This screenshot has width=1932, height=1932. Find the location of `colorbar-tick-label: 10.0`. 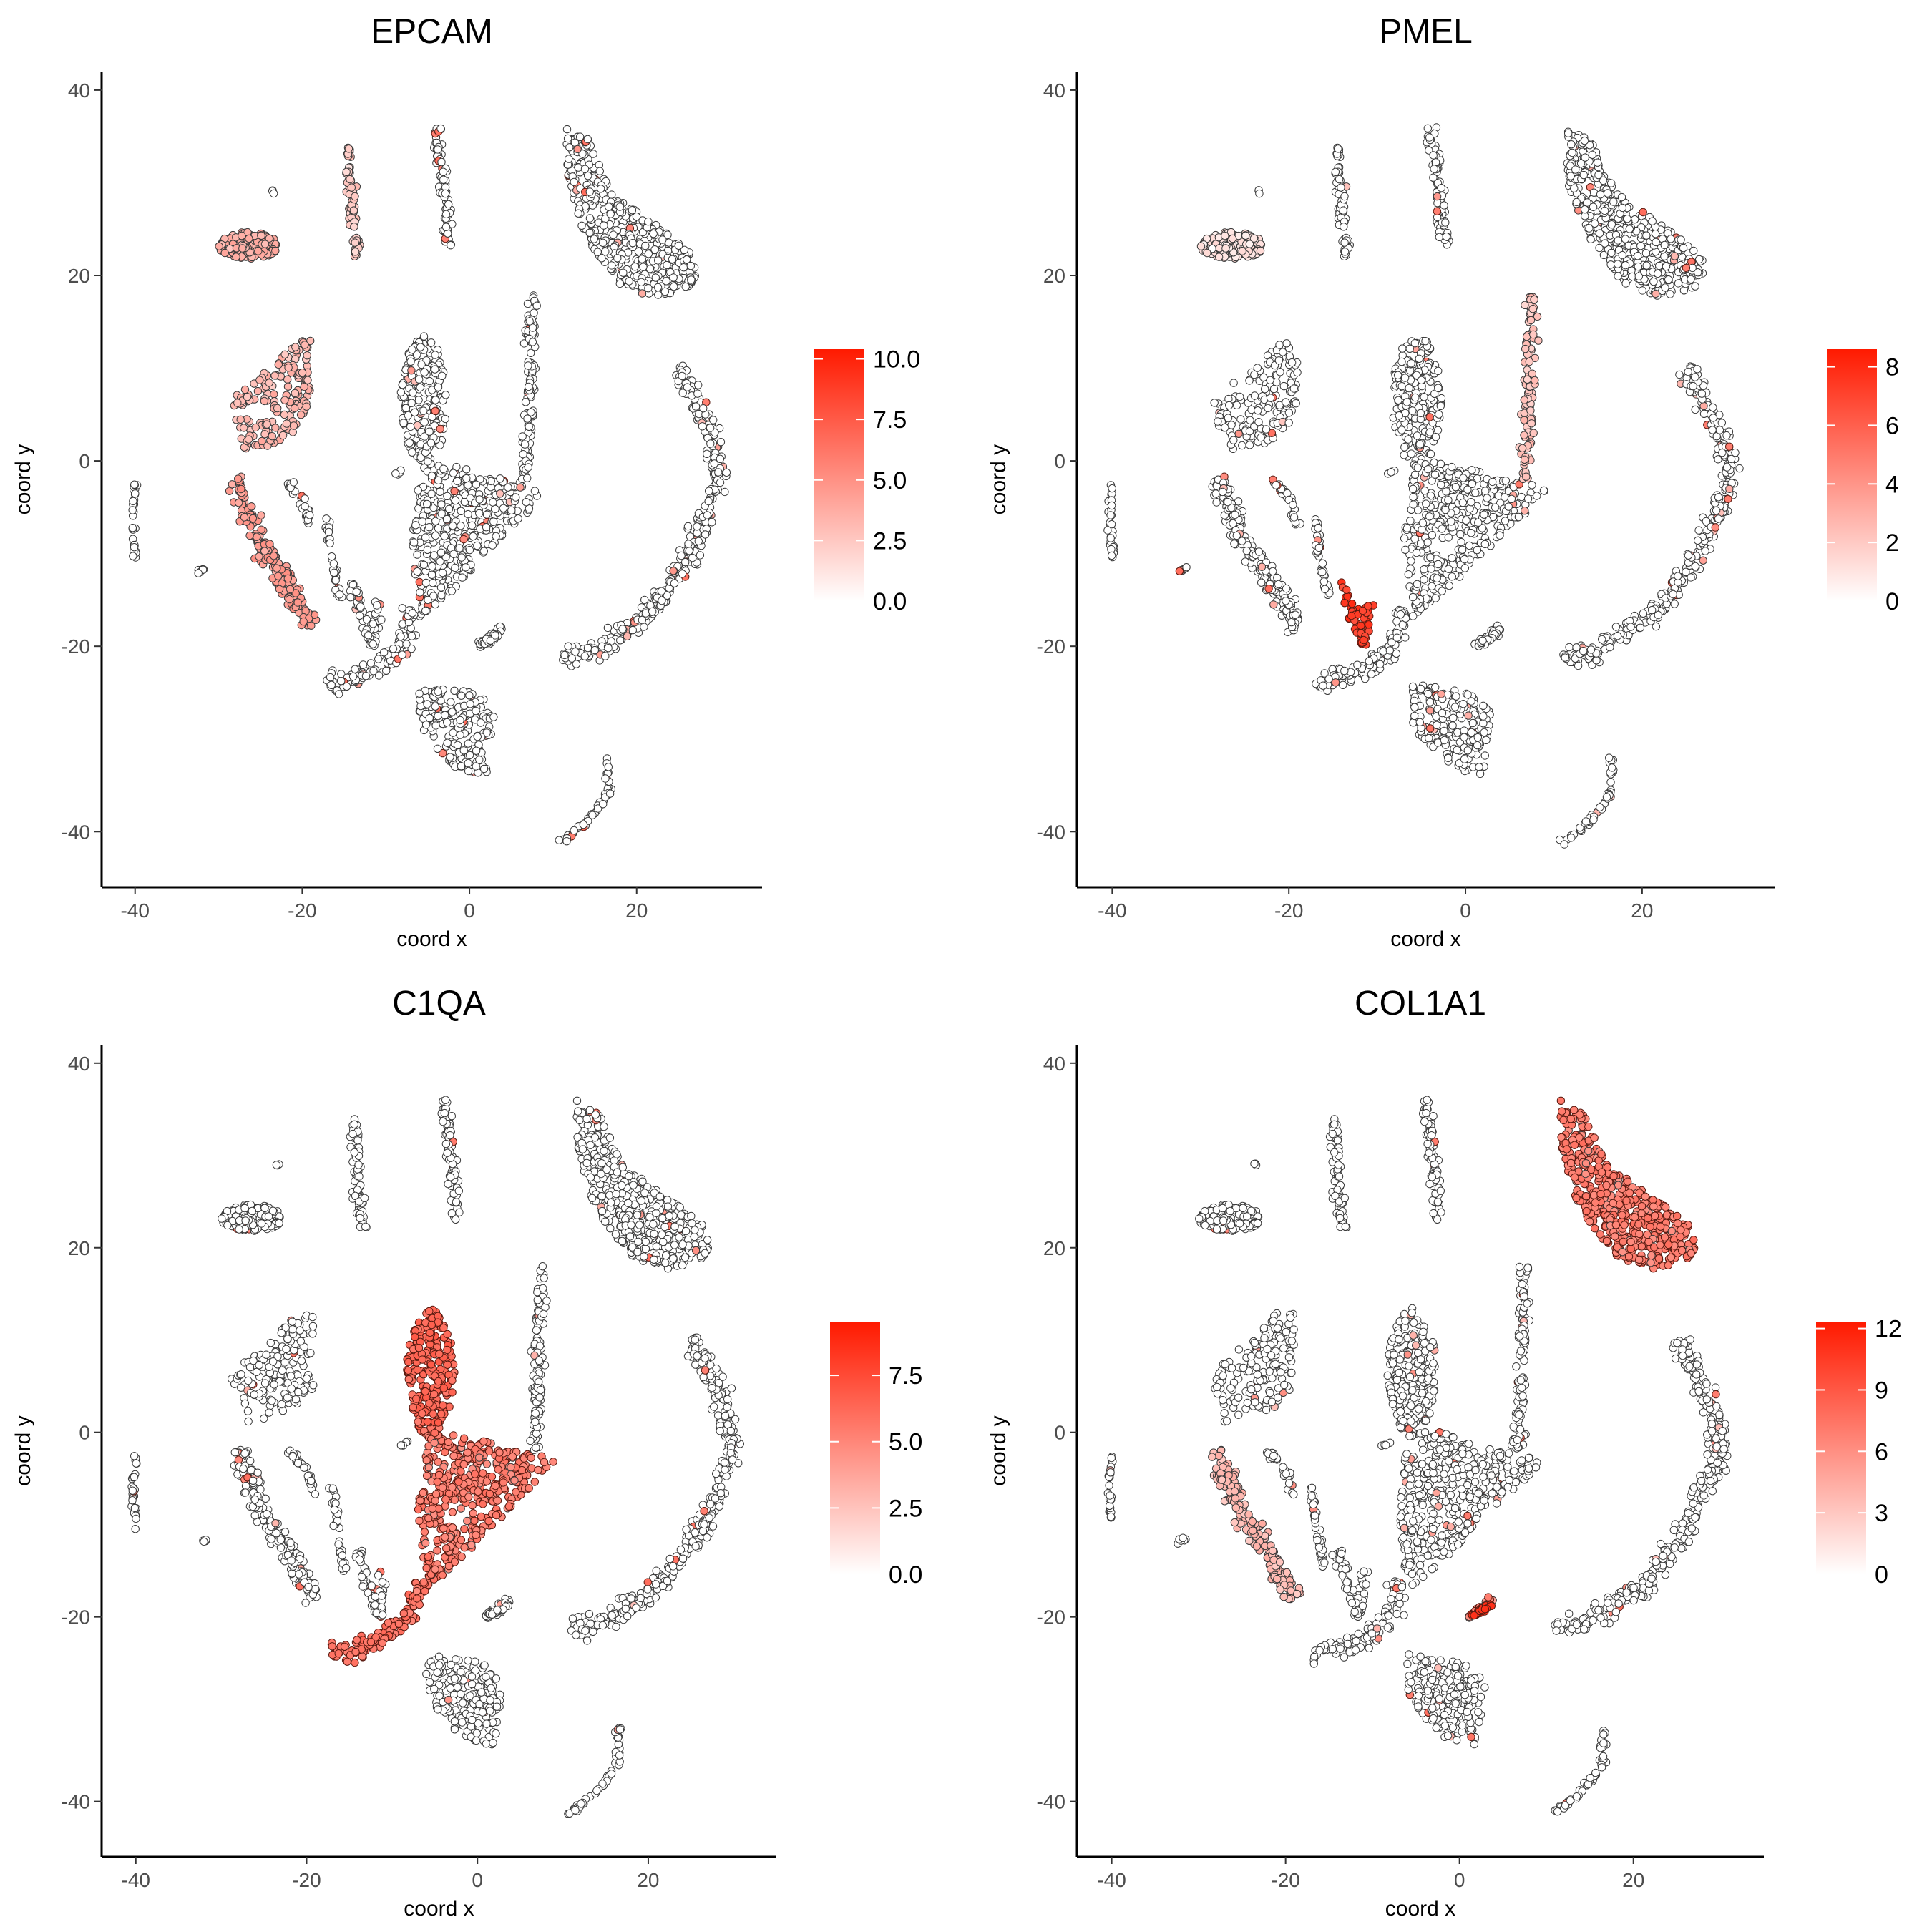

colorbar-tick-label: 10.0 is located at coordinates (896, 360).